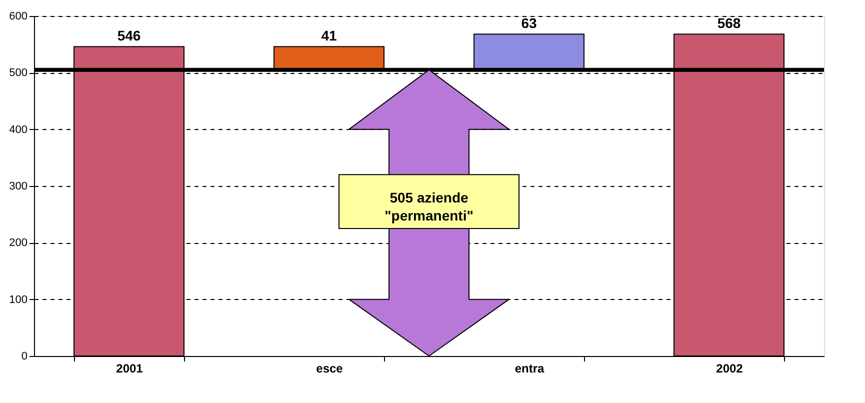 This screenshot has height=403, width=865. What do you see at coordinates (130, 369) in the screenshot?
I see `x-tick-label: 2001` at bounding box center [130, 369].